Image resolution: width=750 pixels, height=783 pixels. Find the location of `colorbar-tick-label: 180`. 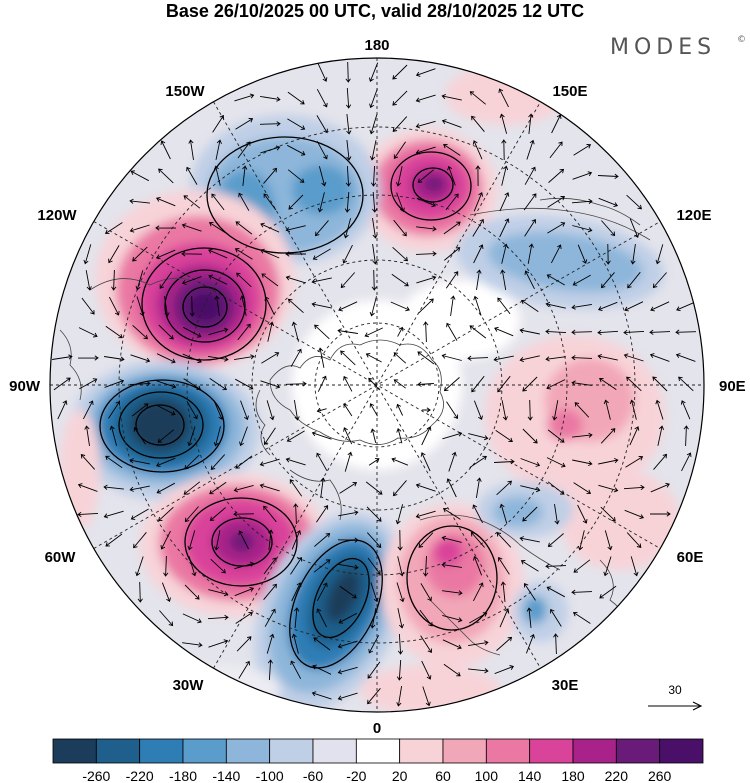

colorbar-tick-label: 180 is located at coordinates (573, 775).